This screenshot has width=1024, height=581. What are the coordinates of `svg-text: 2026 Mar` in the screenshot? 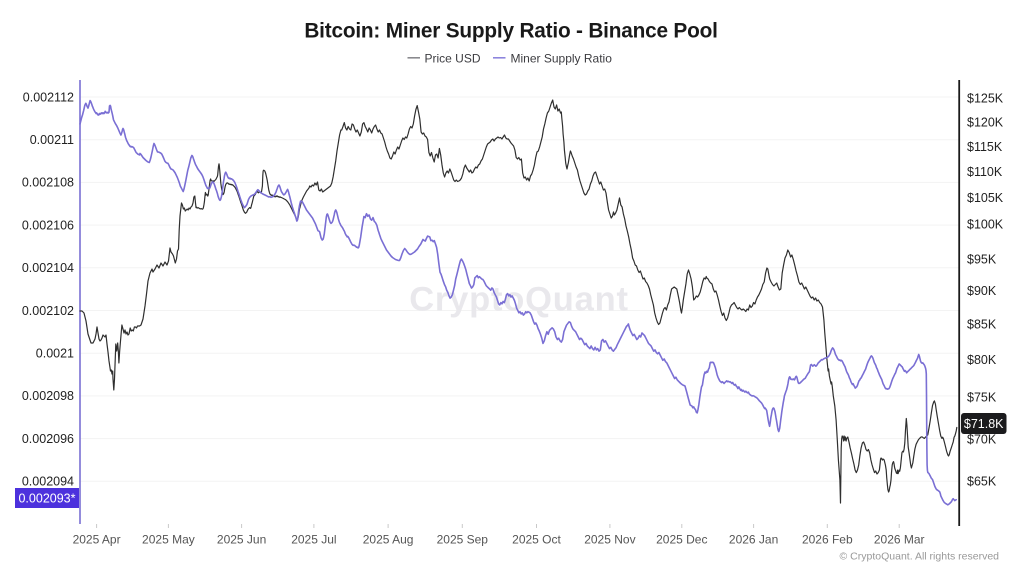 It's located at (899, 540).